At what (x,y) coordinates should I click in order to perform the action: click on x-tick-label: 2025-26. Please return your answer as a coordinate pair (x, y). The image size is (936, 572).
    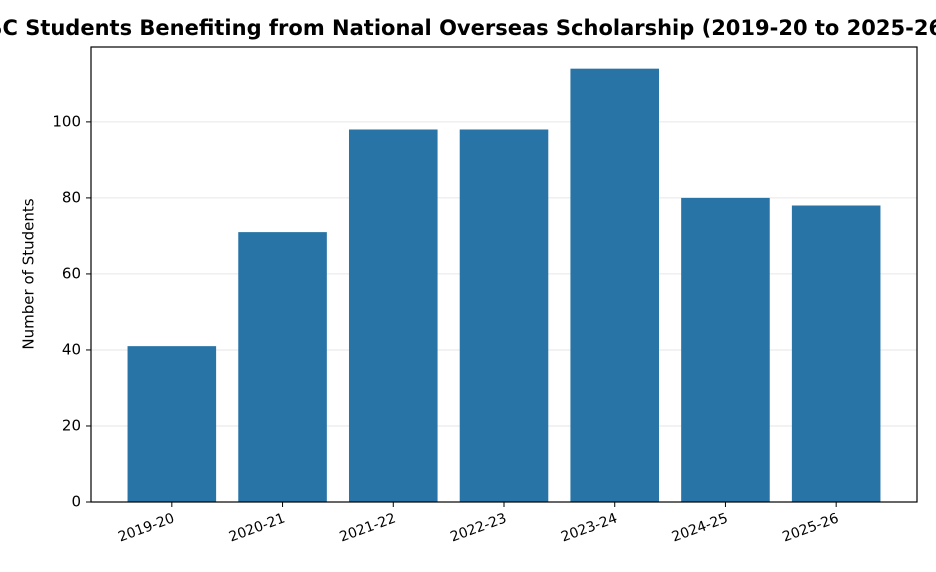
    Looking at the image, I should click on (810, 527).